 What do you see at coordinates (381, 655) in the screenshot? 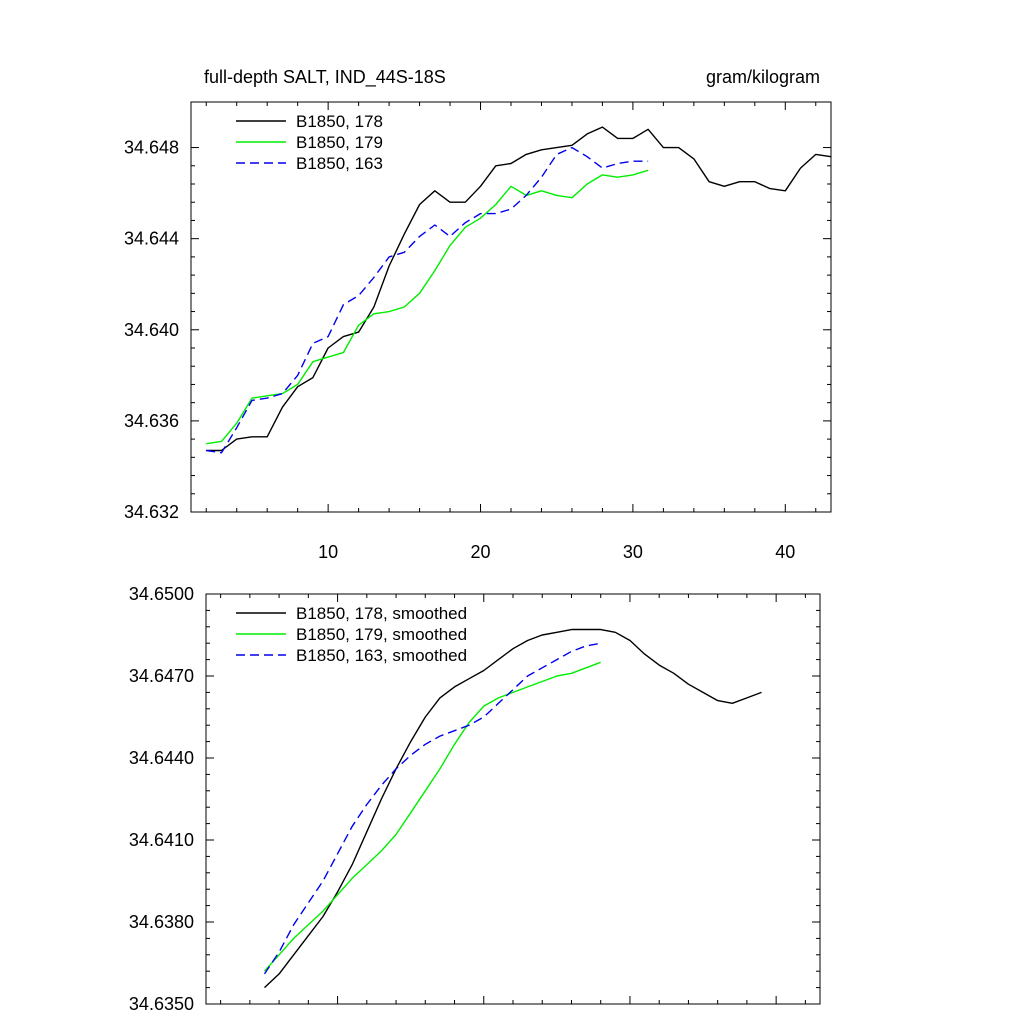
I see `legend-label-163-smoothed: B1850, 163, smoothed` at bounding box center [381, 655].